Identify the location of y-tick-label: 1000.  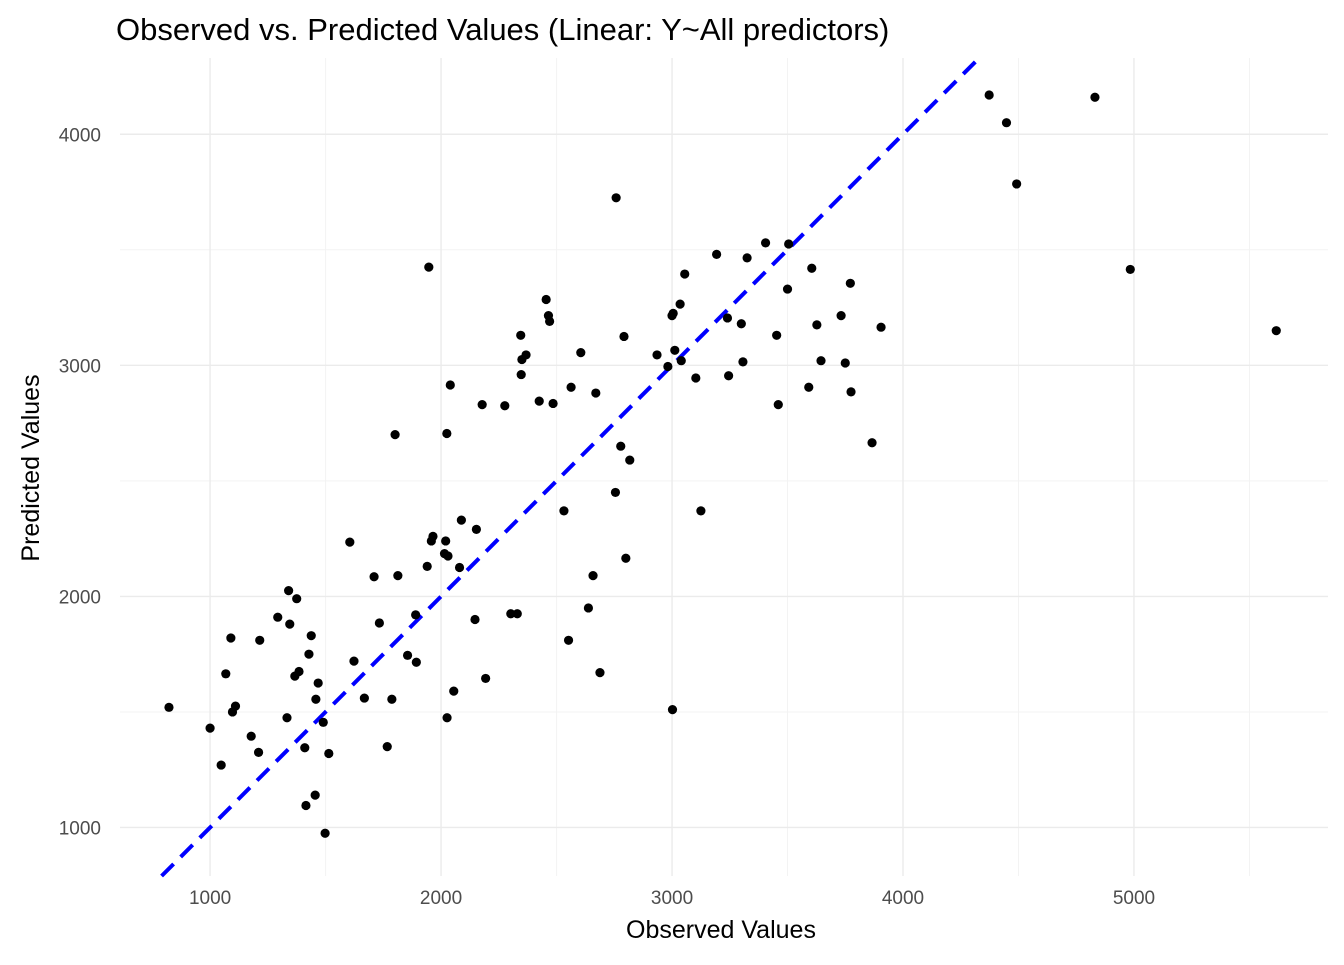
(80, 828).